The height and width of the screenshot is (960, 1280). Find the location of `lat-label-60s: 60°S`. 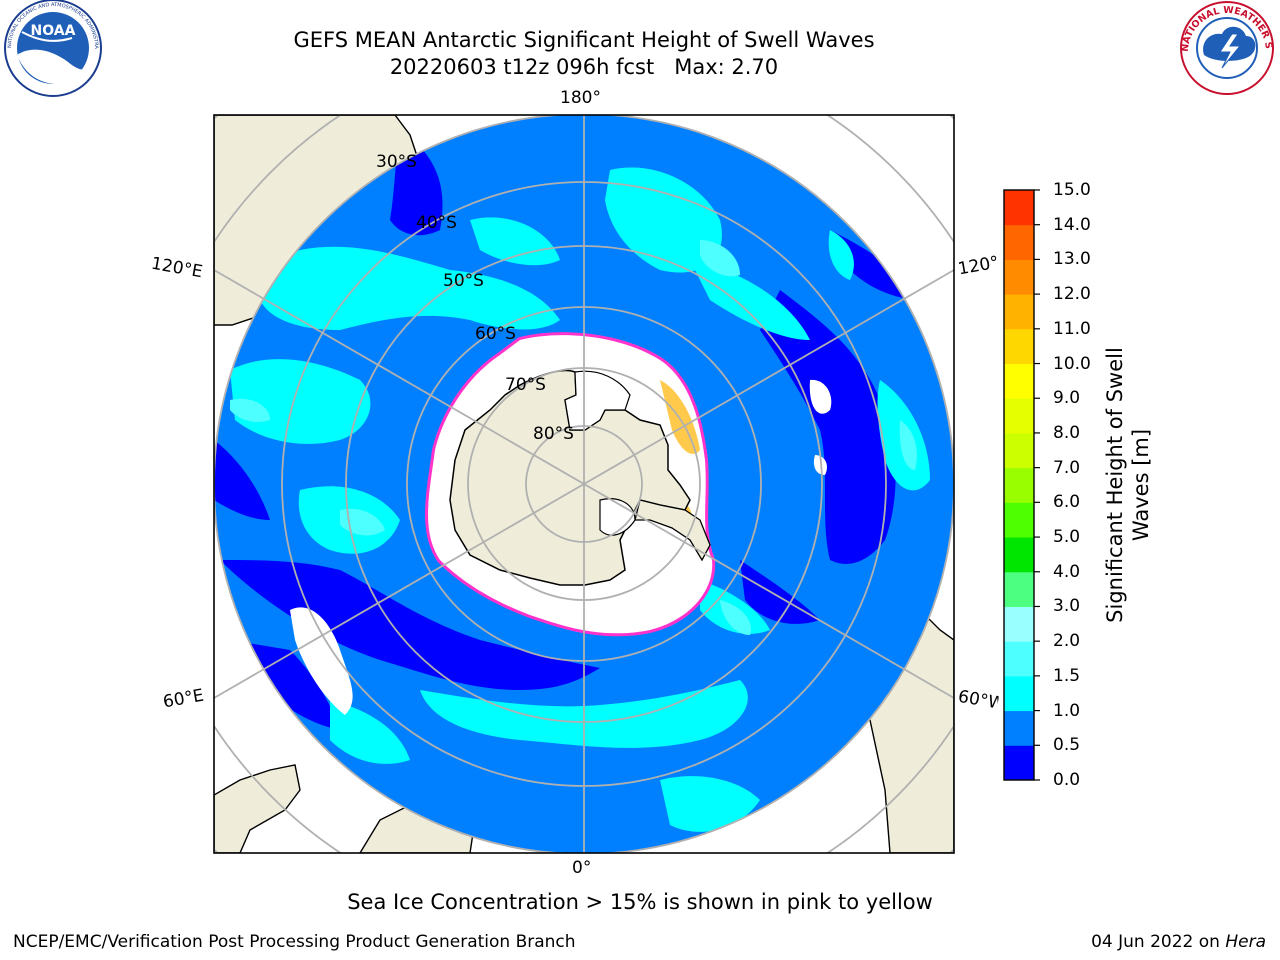

lat-label-60s: 60°S is located at coordinates (495, 334).